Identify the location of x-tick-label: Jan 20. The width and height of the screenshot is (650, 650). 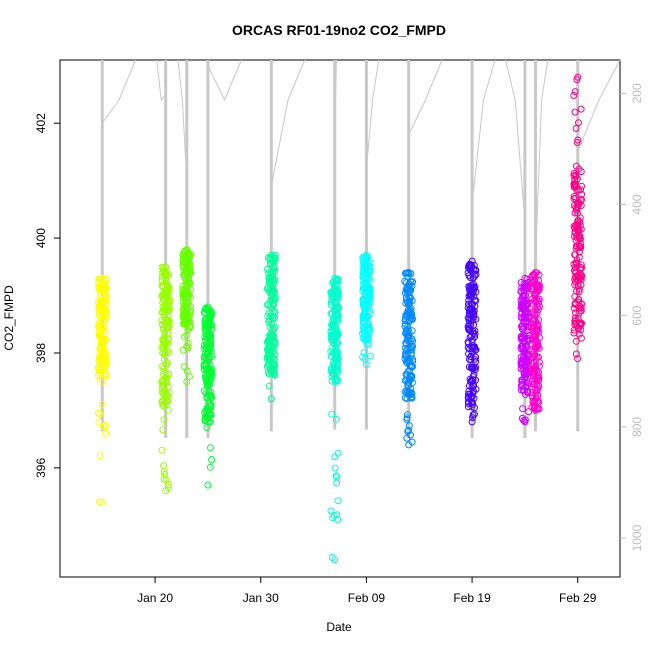
(155, 598).